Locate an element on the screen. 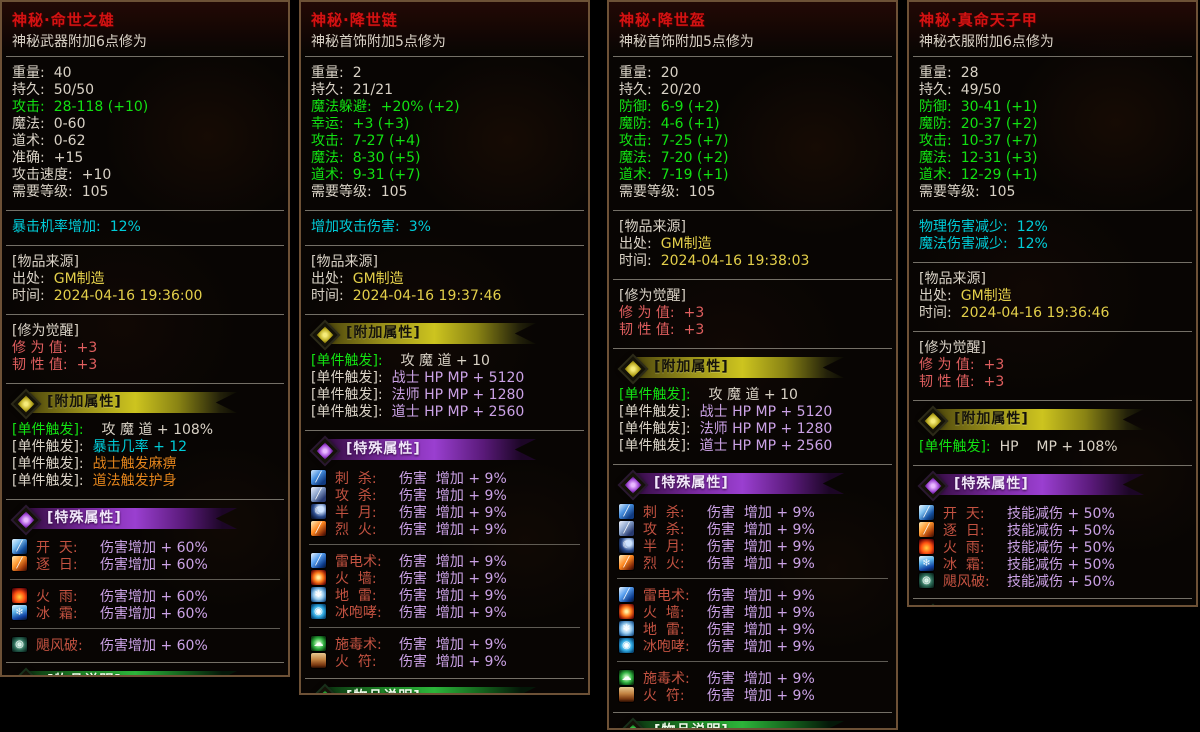  stat-value: 8-30 (+5) is located at coordinates (386, 158).